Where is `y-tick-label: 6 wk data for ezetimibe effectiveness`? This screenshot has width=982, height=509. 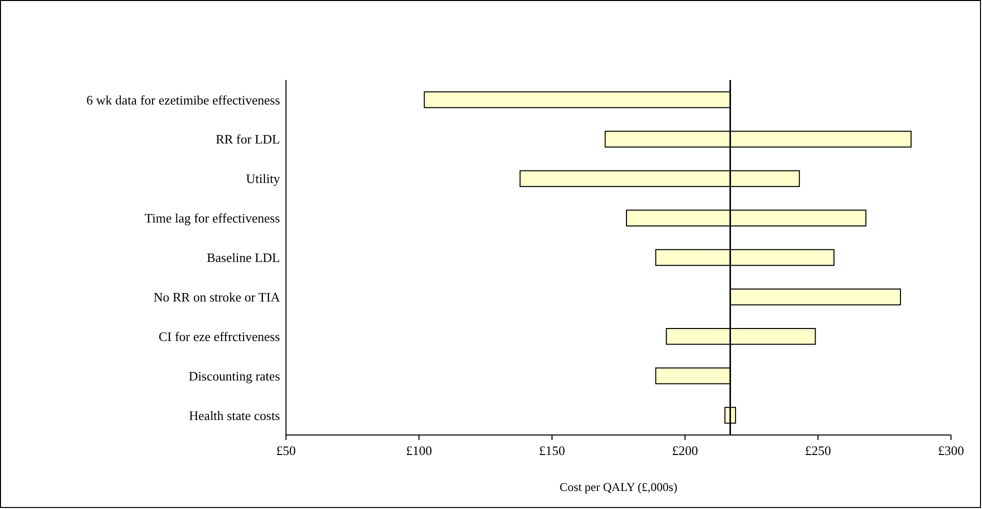 y-tick-label: 6 wk data for ezetimibe effectiveness is located at coordinates (183, 100).